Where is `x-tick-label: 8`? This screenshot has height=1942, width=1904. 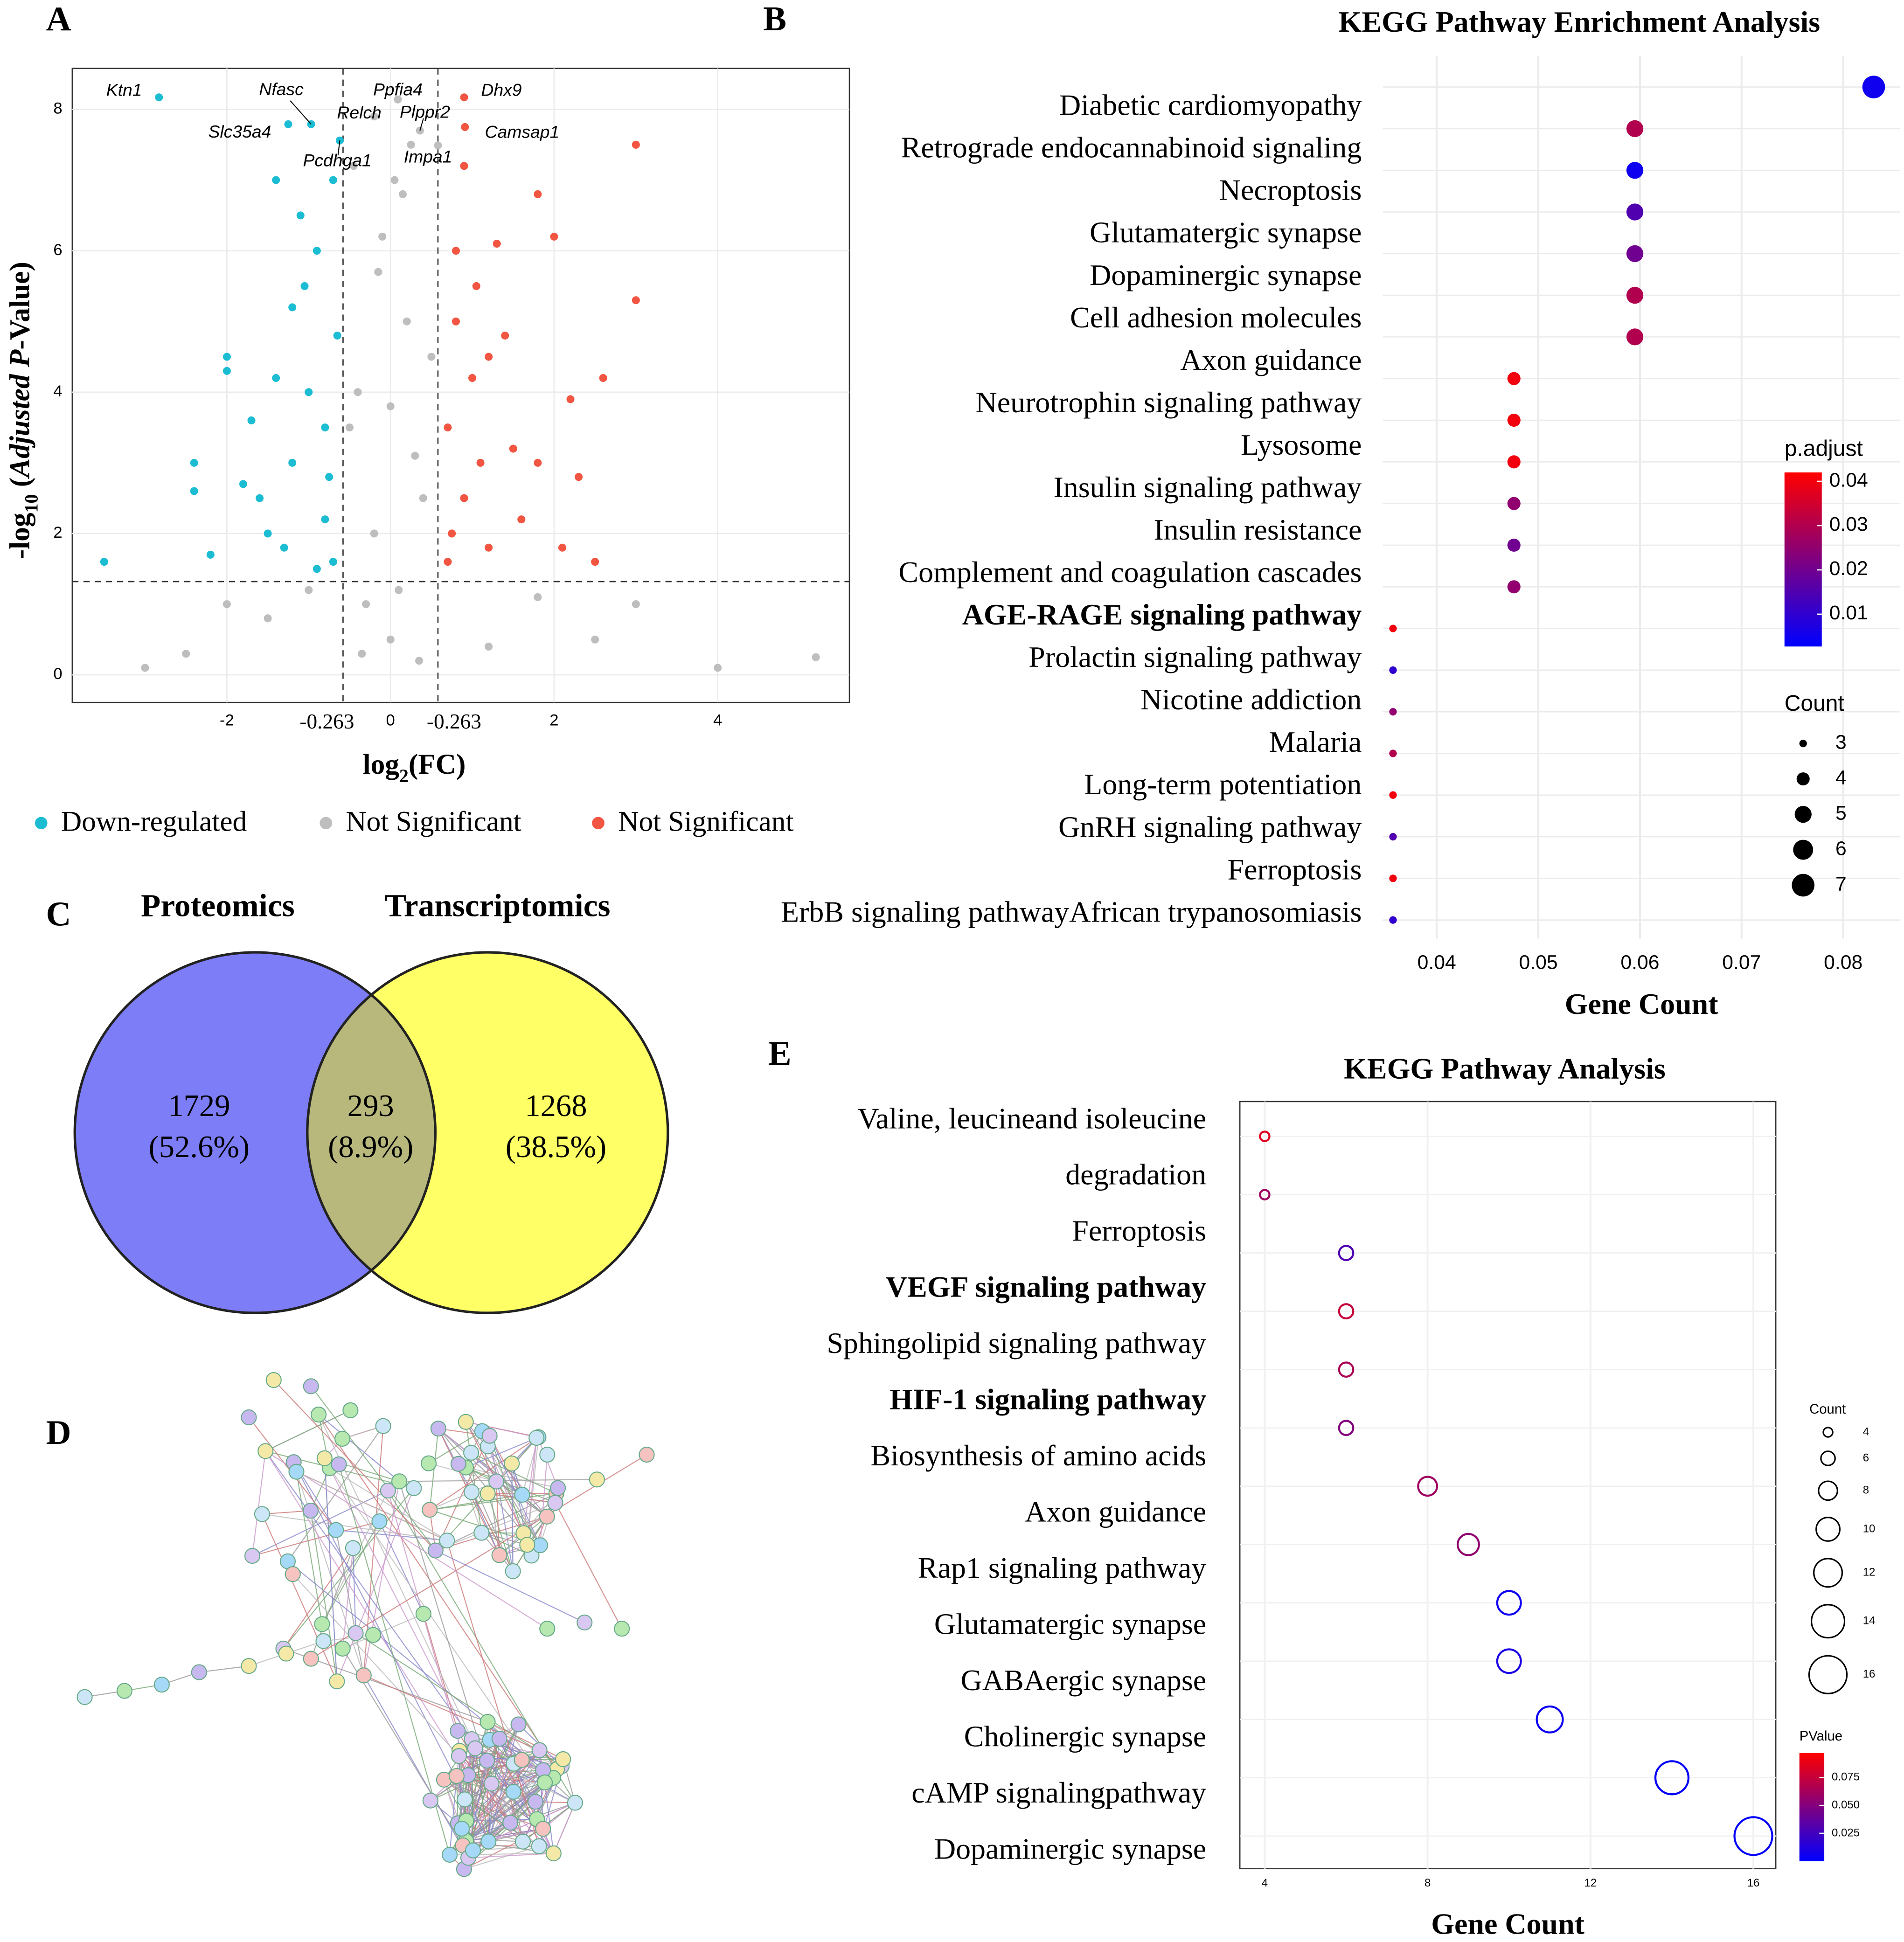 x-tick-label: 8 is located at coordinates (1428, 1883).